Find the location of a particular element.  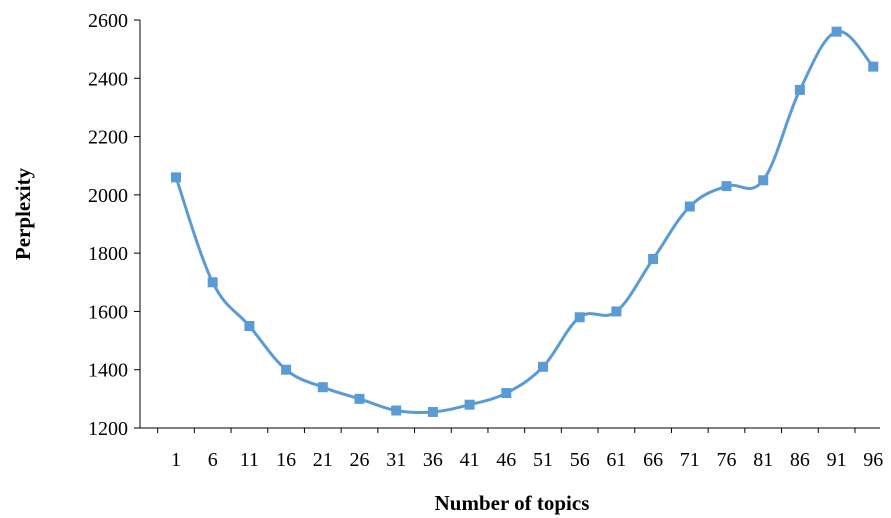

x-tick-label: 41 is located at coordinates (470, 460).